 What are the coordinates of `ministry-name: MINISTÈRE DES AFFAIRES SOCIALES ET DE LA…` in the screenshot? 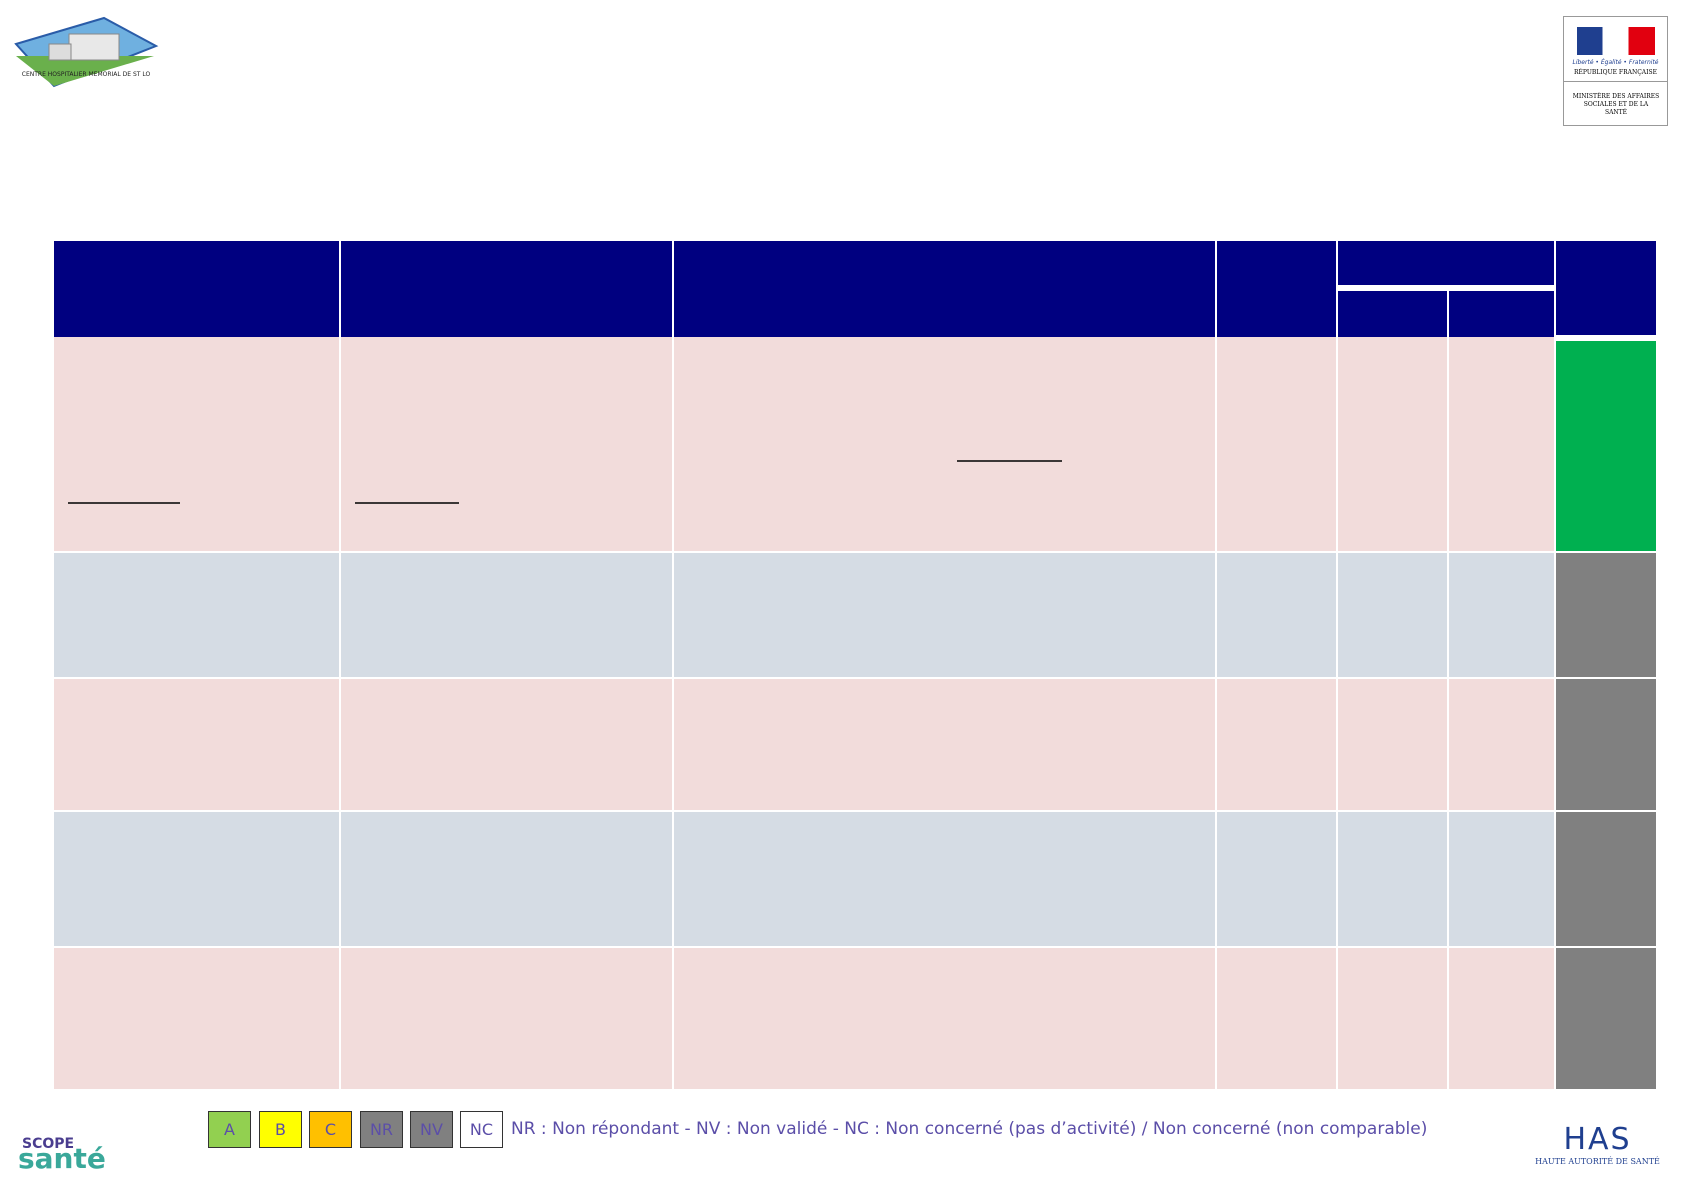 It's located at (1616, 104).